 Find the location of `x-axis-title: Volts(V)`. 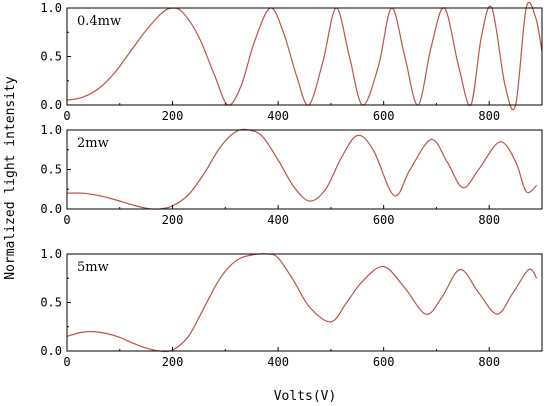

x-axis-title: Volts(V) is located at coordinates (305, 396).